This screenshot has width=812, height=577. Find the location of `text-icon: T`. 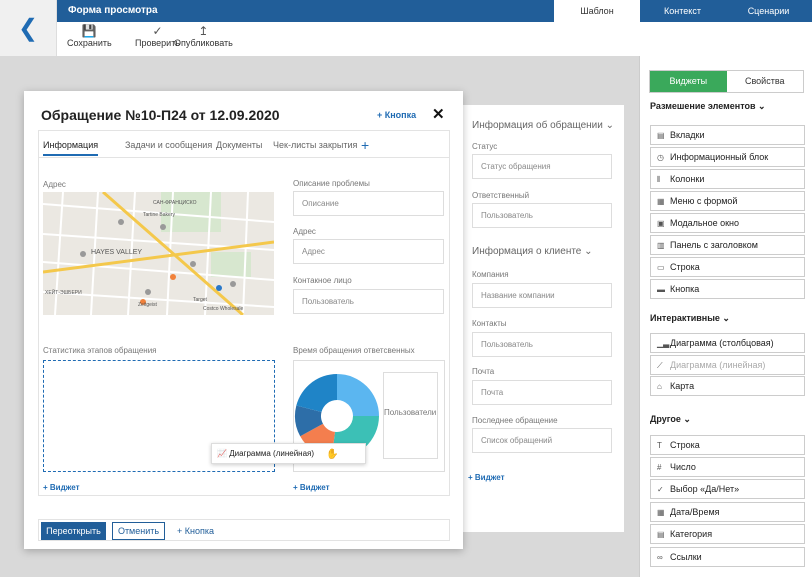

text-icon: T is located at coordinates (659, 445).